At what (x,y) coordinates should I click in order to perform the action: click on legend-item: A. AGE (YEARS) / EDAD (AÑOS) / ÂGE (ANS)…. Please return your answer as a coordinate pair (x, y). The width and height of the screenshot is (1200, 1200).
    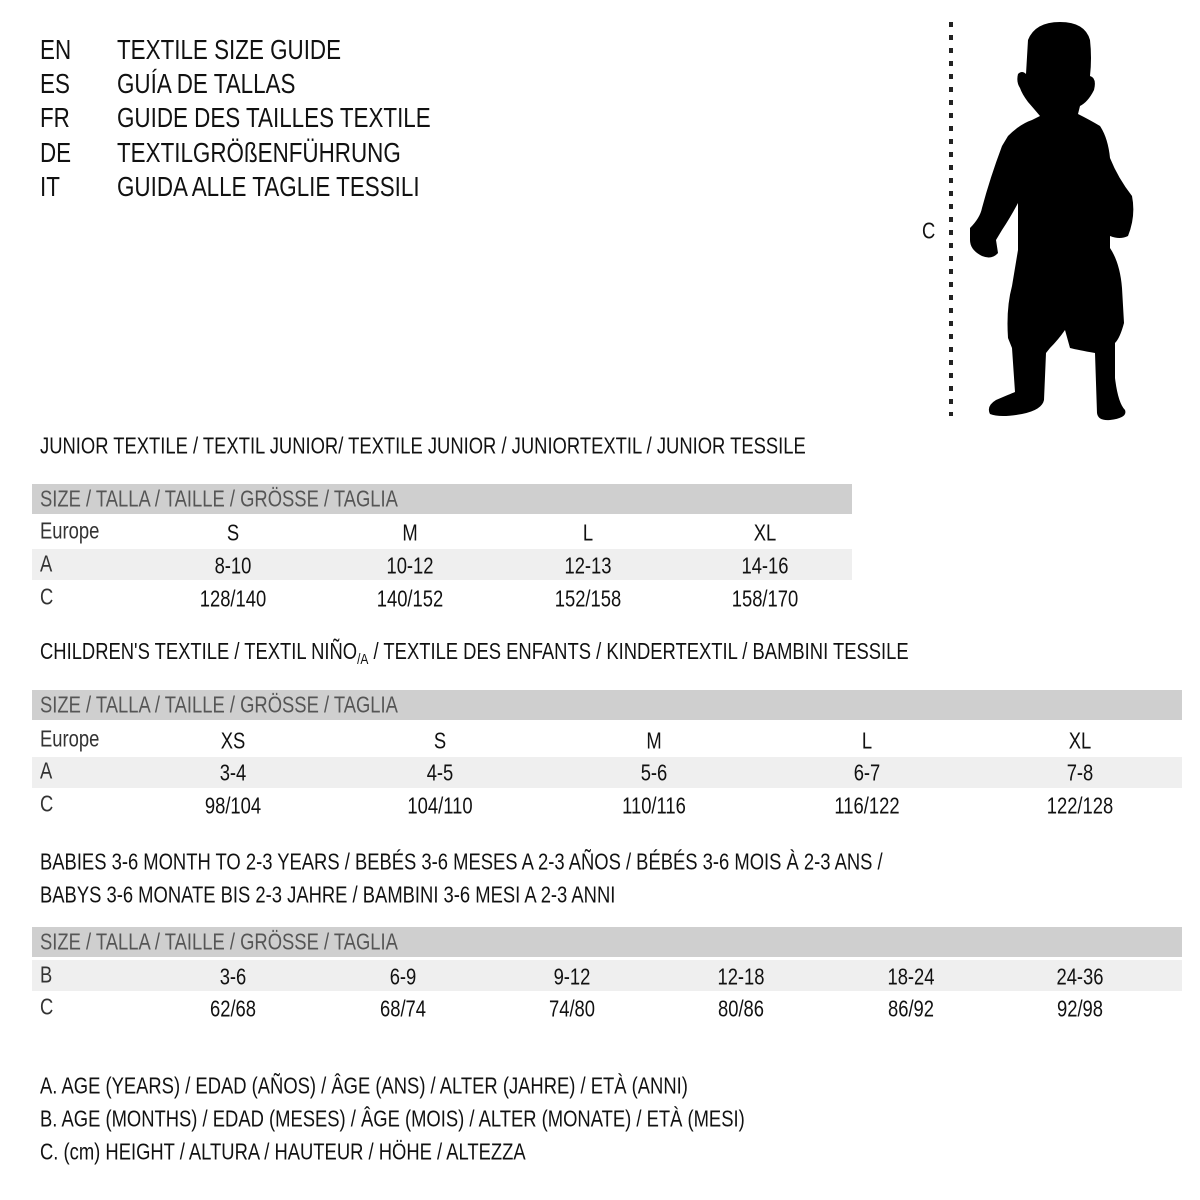
    Looking at the image, I should click on (364, 1085).